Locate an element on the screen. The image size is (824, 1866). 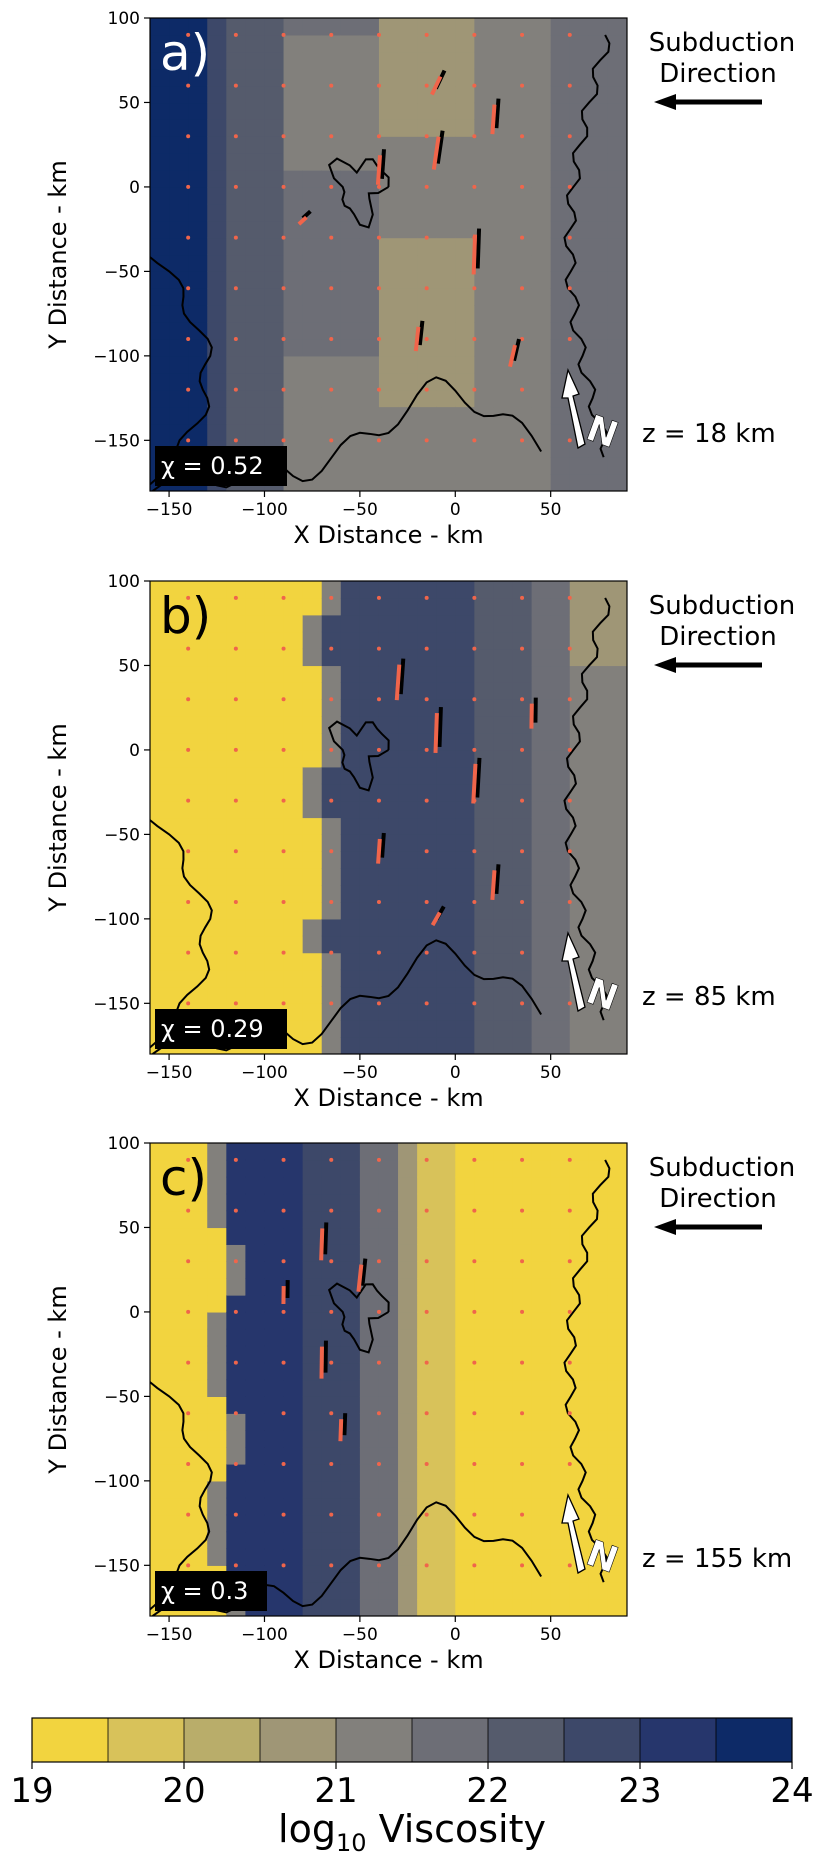
chi-label: χ = 0.52 is located at coordinates (212, 466).